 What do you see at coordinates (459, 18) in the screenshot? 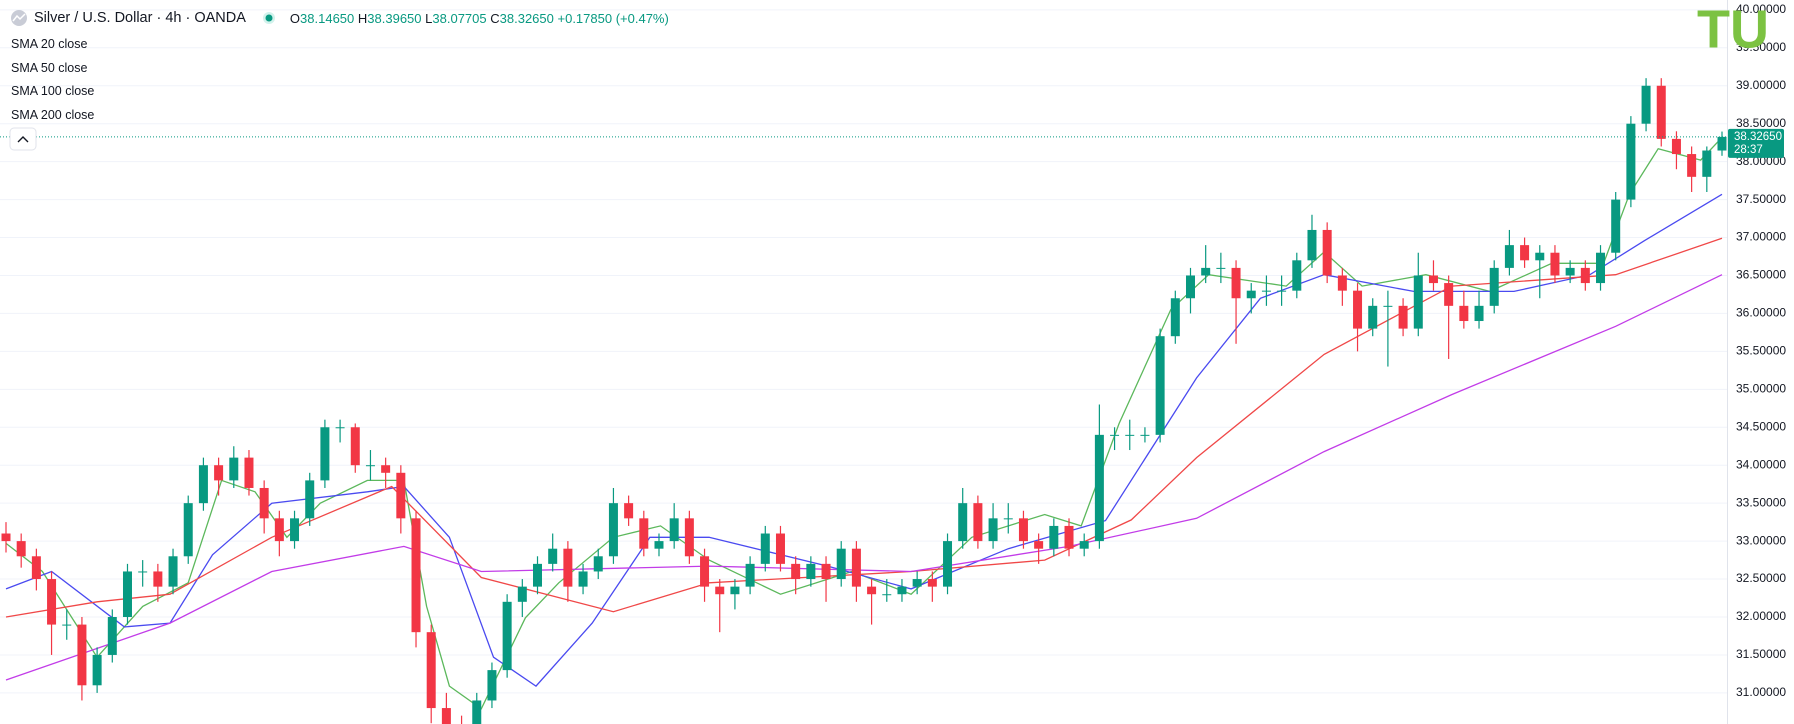
I see `low-value: 38.07705` at bounding box center [459, 18].